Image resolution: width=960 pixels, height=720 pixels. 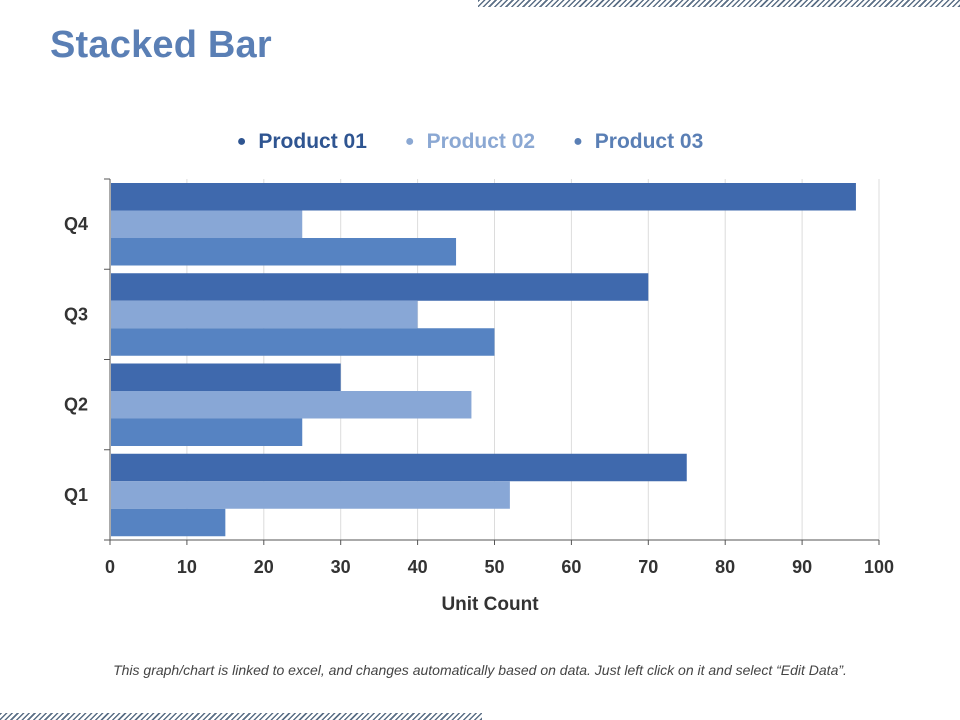 What do you see at coordinates (303, 342) in the screenshot?
I see `bar-product-03-q3` at bounding box center [303, 342].